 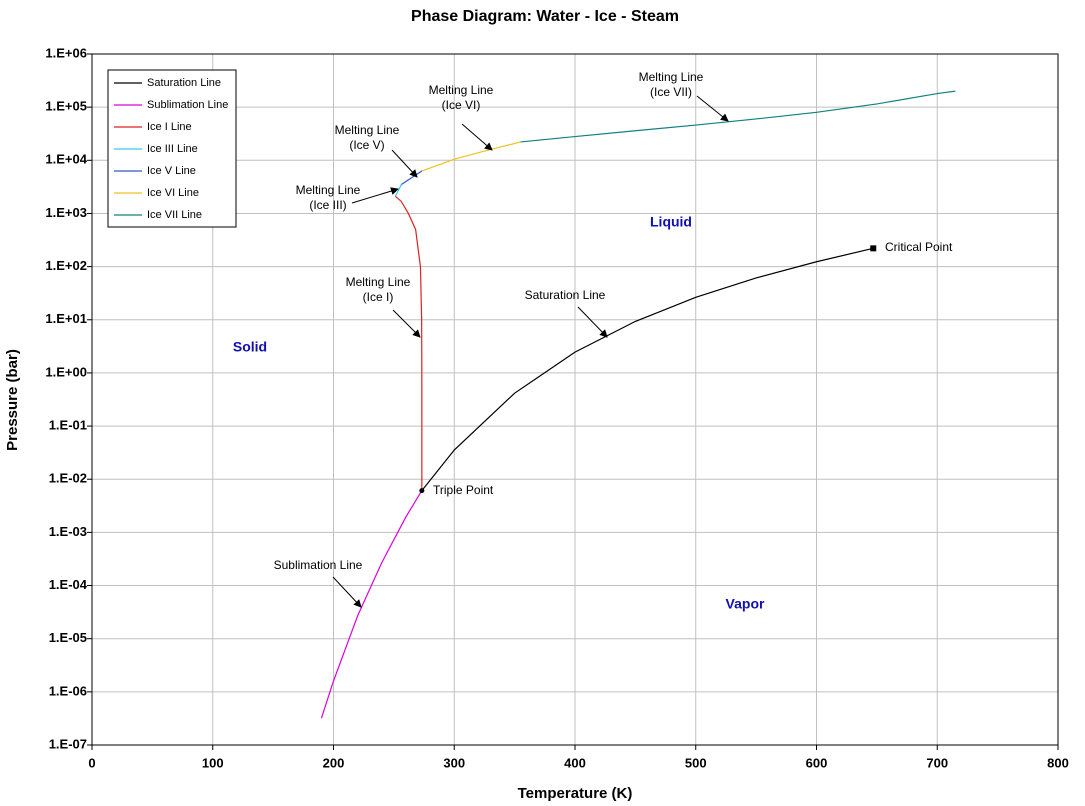 I want to click on critical-point-marker, so click(x=873, y=248).